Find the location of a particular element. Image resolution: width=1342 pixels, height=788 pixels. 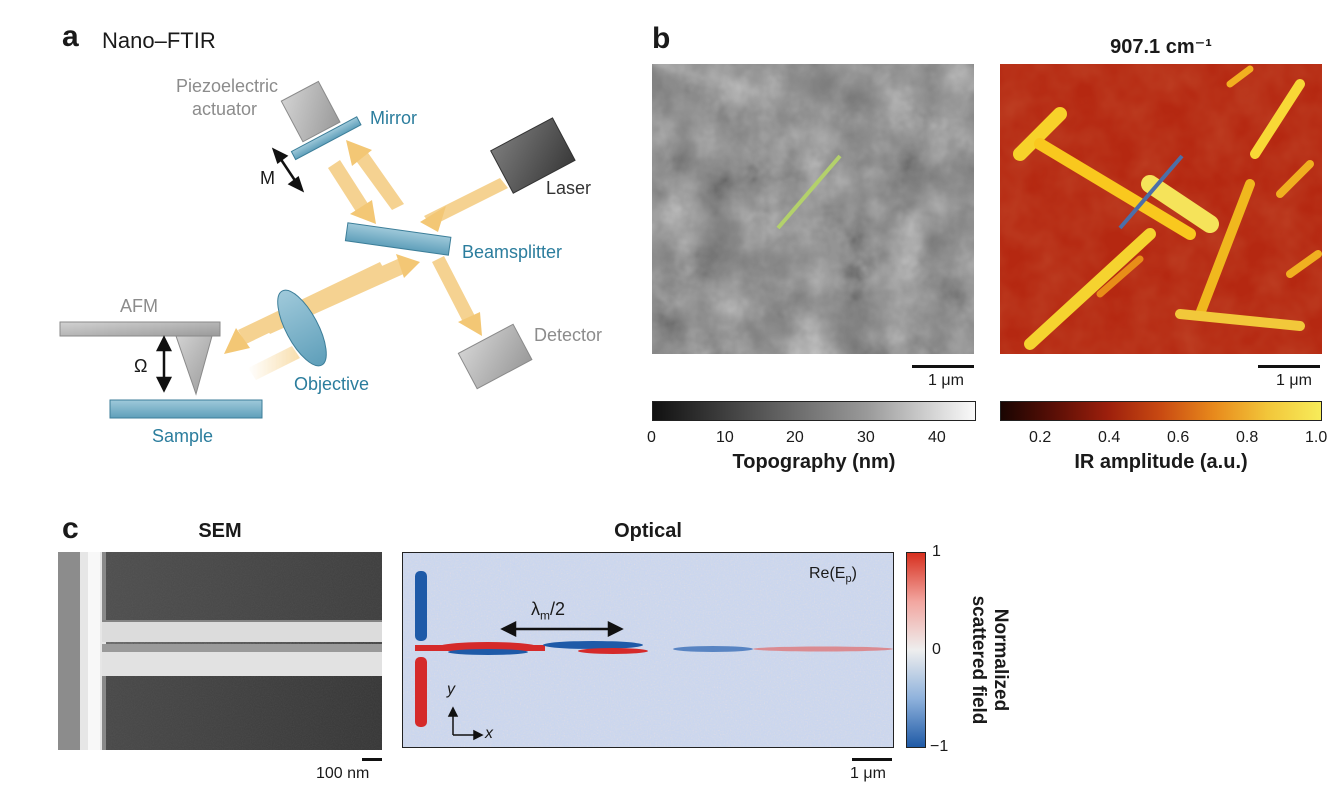

topo-tick-20: 20 is located at coordinates (795, 437).